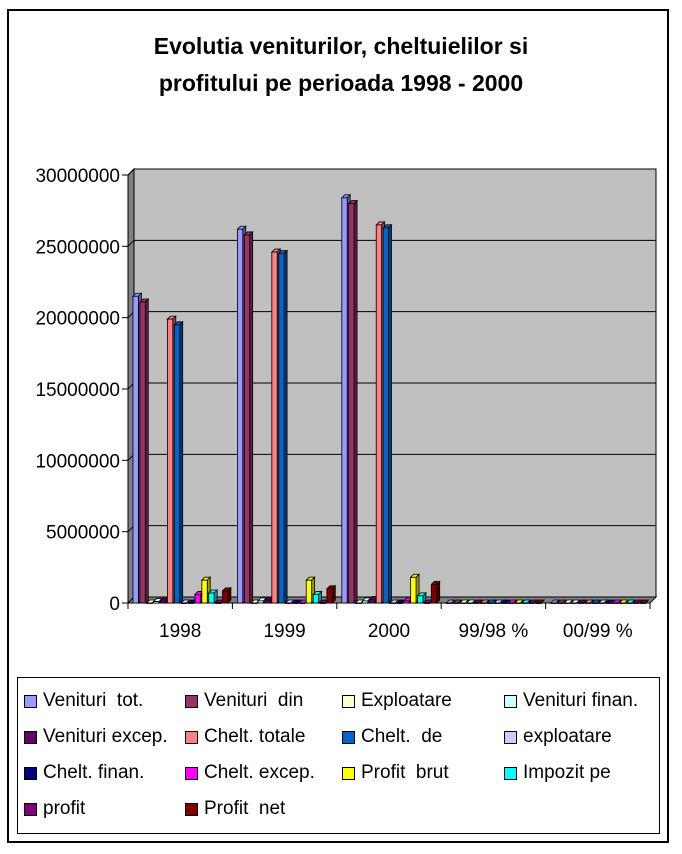 This screenshot has height=854, width=682. Describe the element at coordinates (77, 176) in the screenshot. I see `y-tick-label: 30000000` at that location.